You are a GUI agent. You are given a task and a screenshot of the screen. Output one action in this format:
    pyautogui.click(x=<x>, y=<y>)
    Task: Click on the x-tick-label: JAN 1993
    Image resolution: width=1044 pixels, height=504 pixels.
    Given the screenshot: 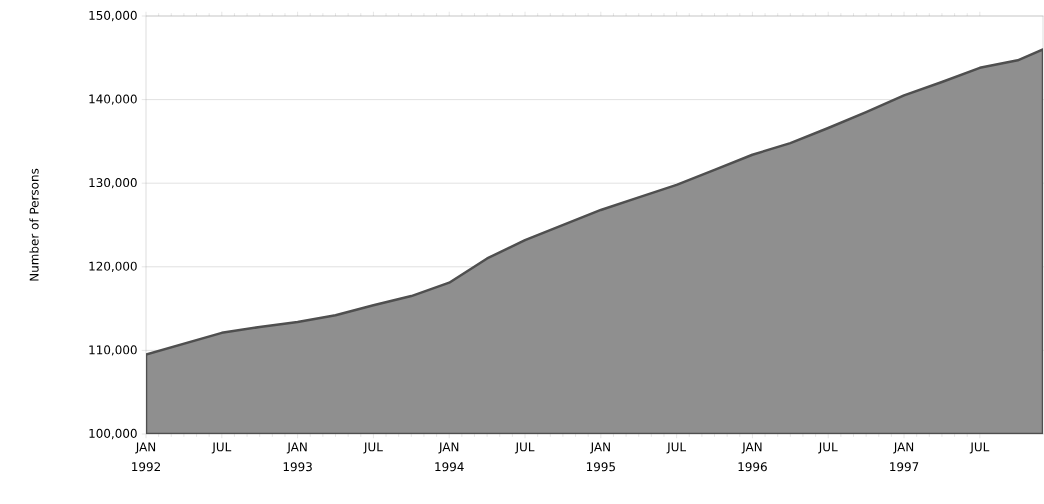 What is the action you would take?
    pyautogui.click(x=297, y=457)
    